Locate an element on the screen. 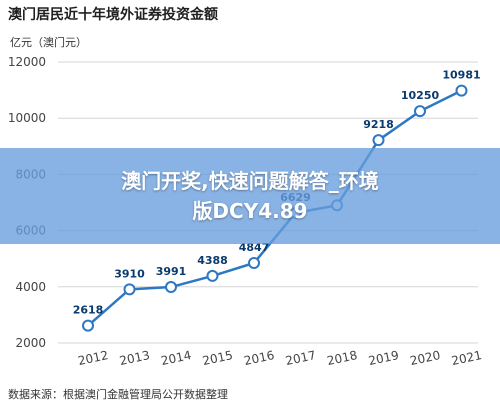  data-label: 3991 is located at coordinates (171, 271).